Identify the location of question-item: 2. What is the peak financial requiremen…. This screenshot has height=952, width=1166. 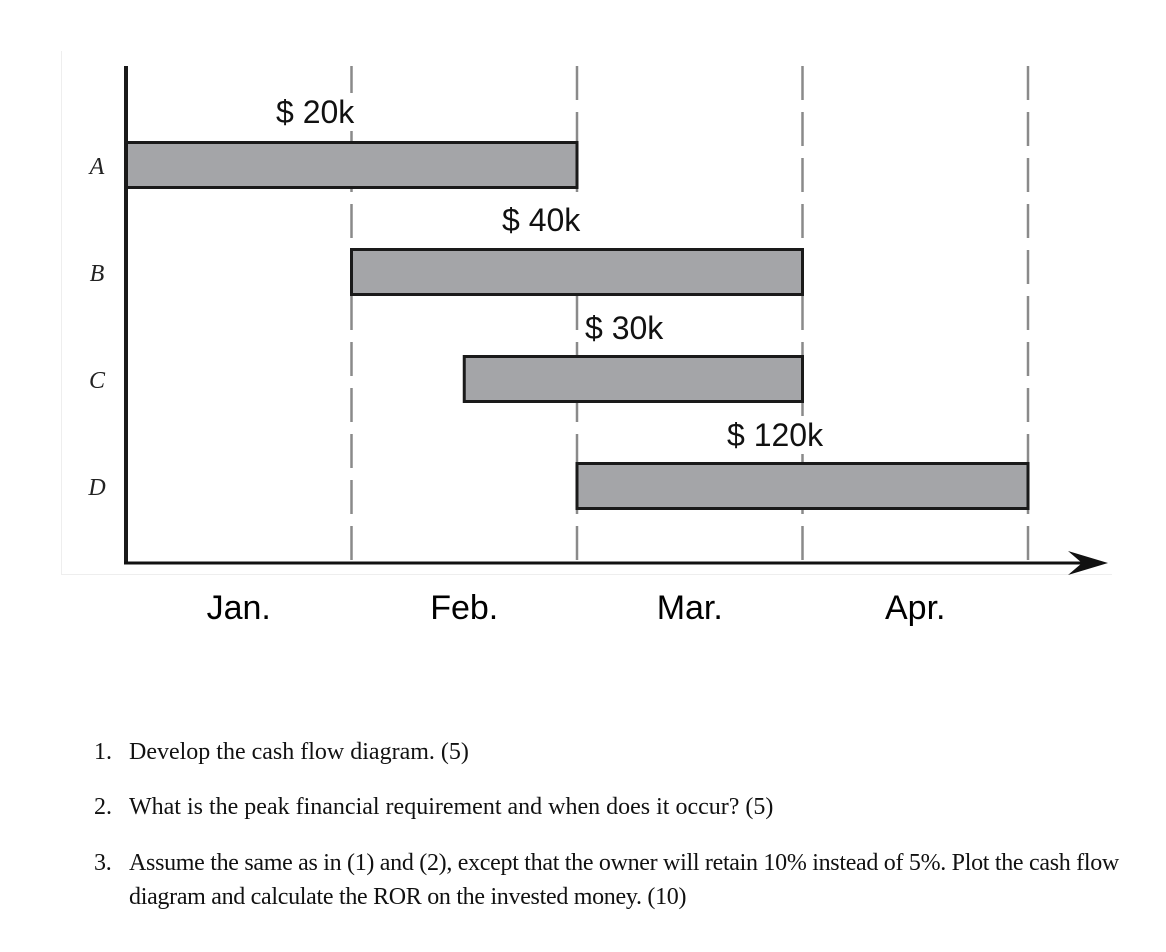
(609, 807).